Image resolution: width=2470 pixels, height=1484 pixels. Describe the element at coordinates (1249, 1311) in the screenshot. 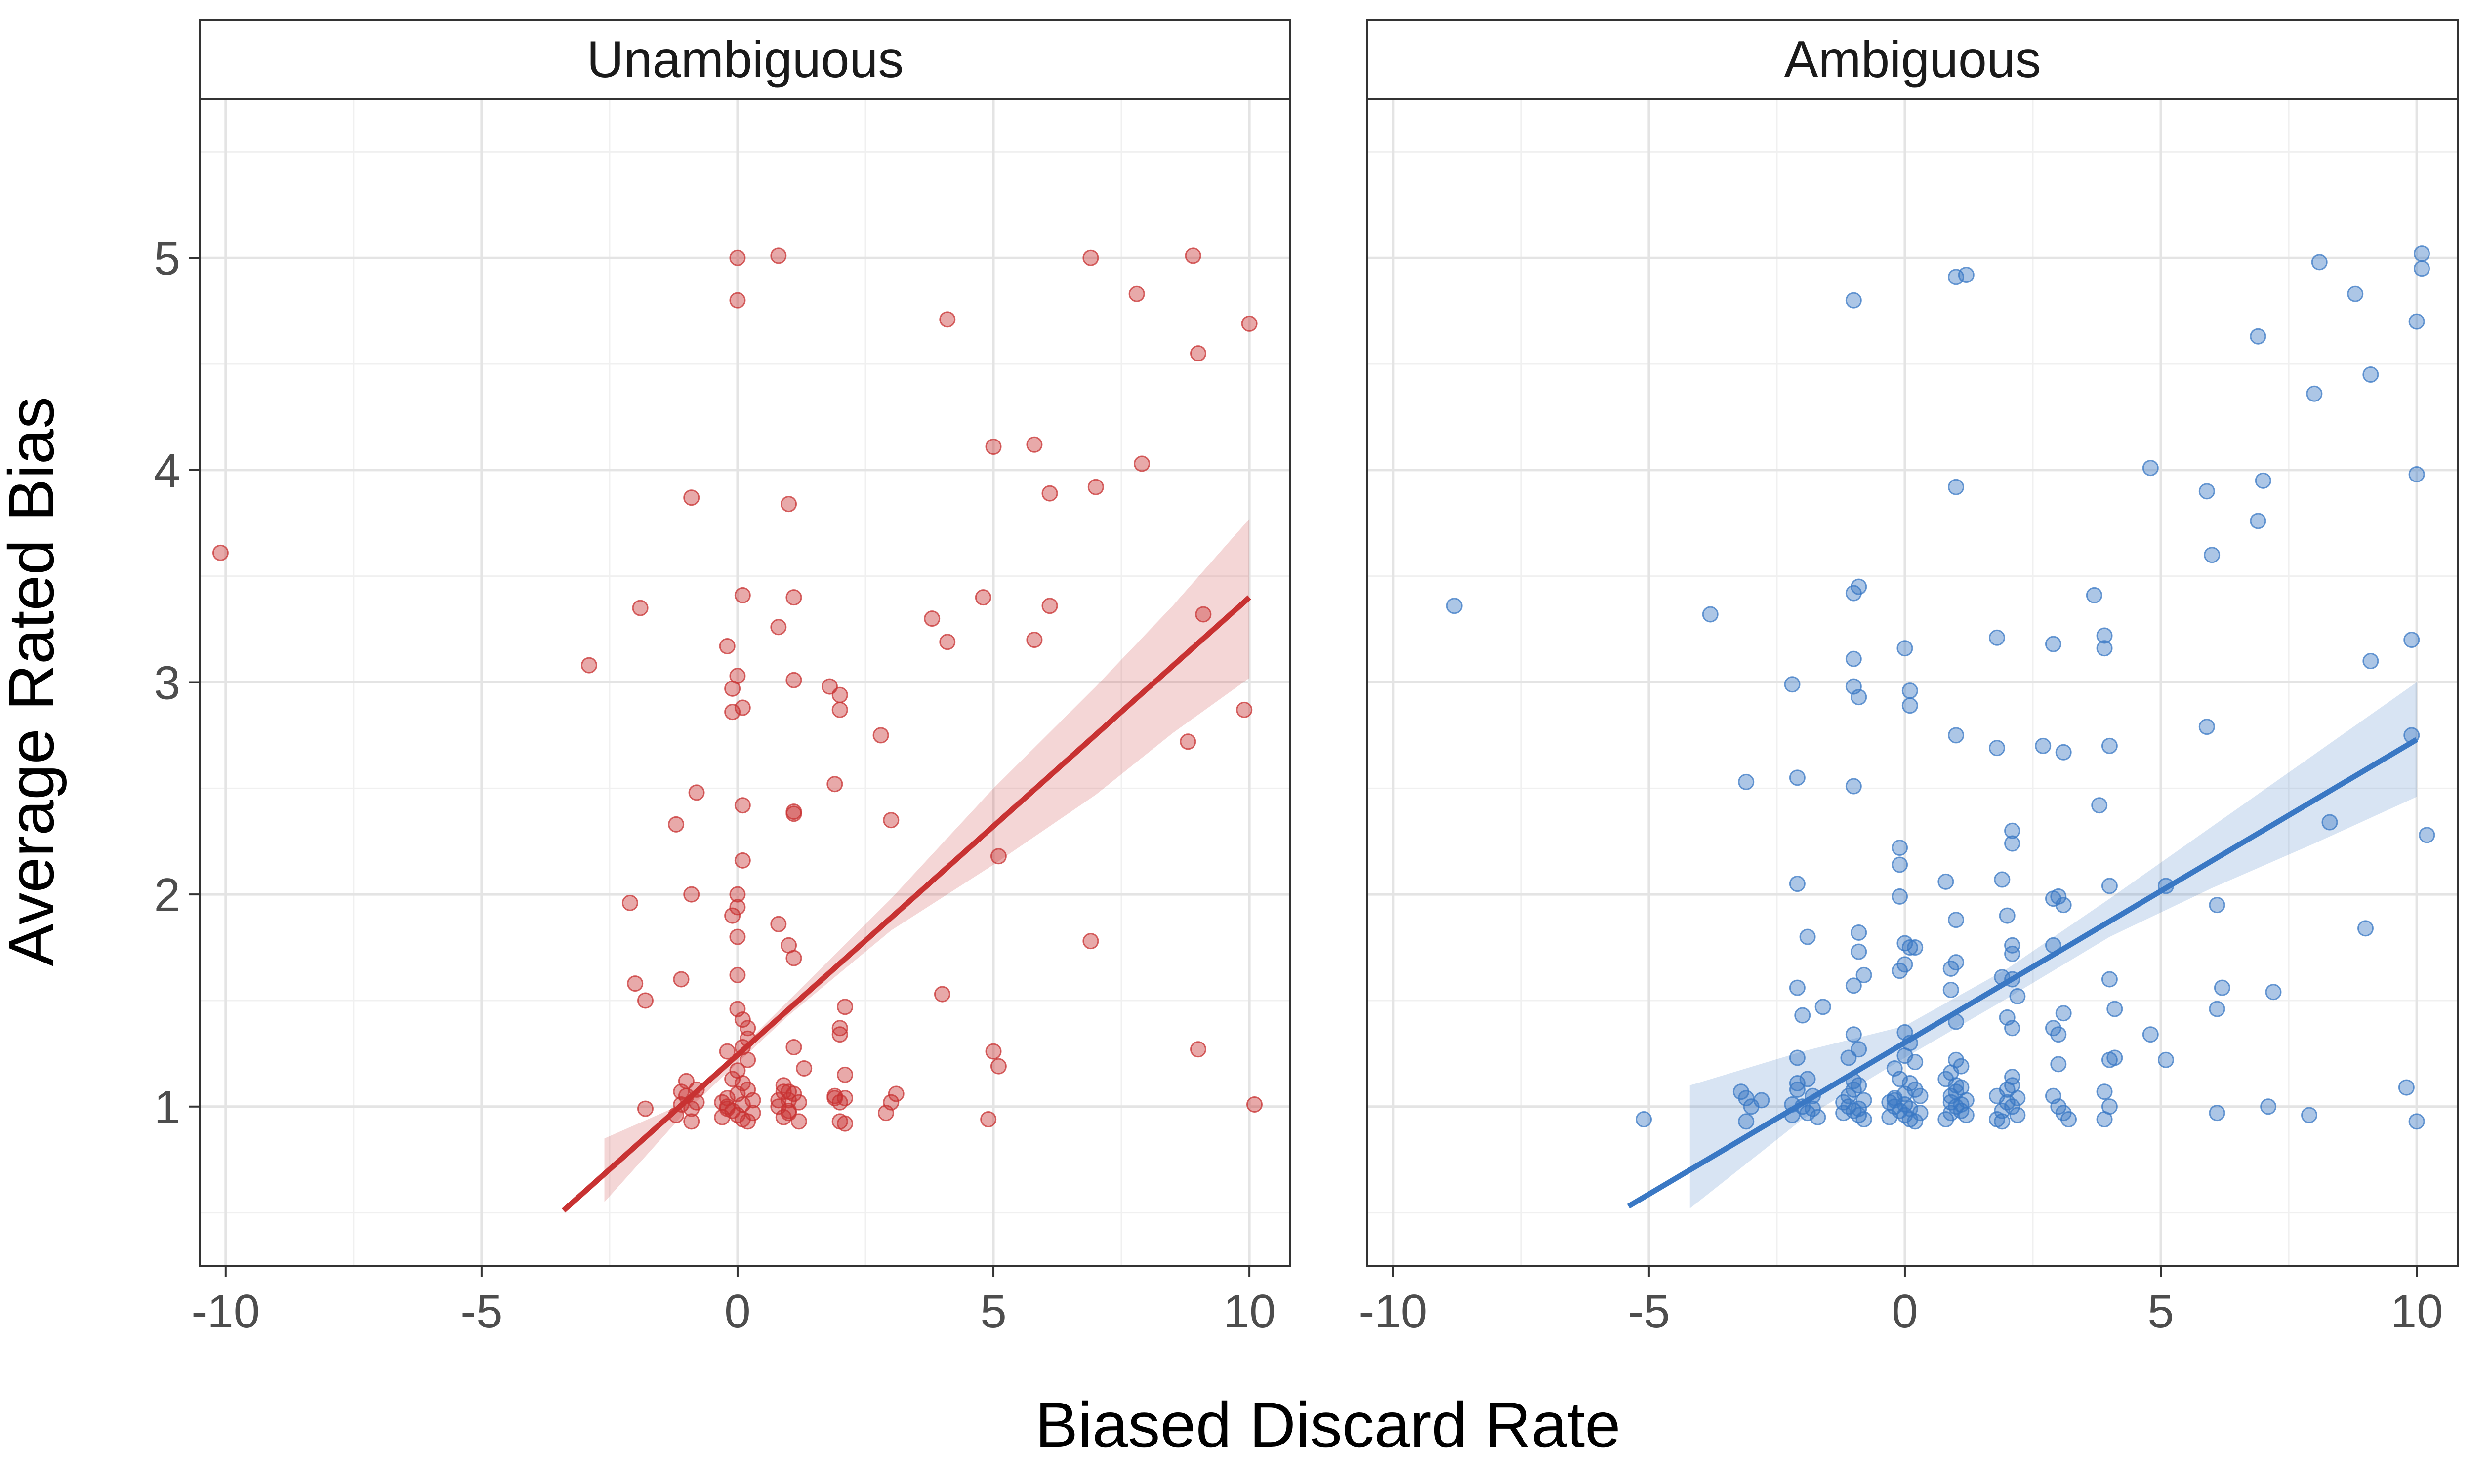

I see `x-tick-label: 10` at that location.